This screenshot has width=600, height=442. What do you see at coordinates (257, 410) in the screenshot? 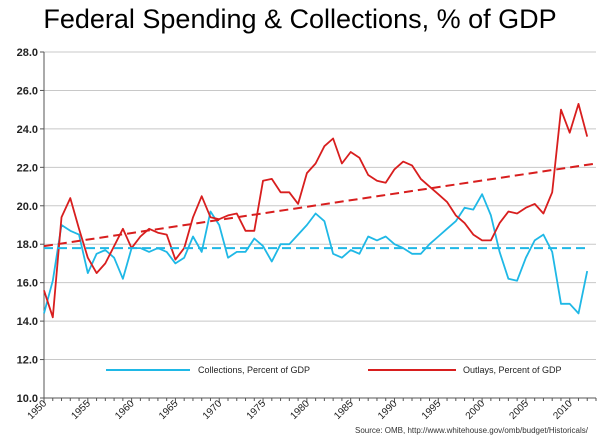
I see `x-tick-label: 1975` at bounding box center [257, 410].